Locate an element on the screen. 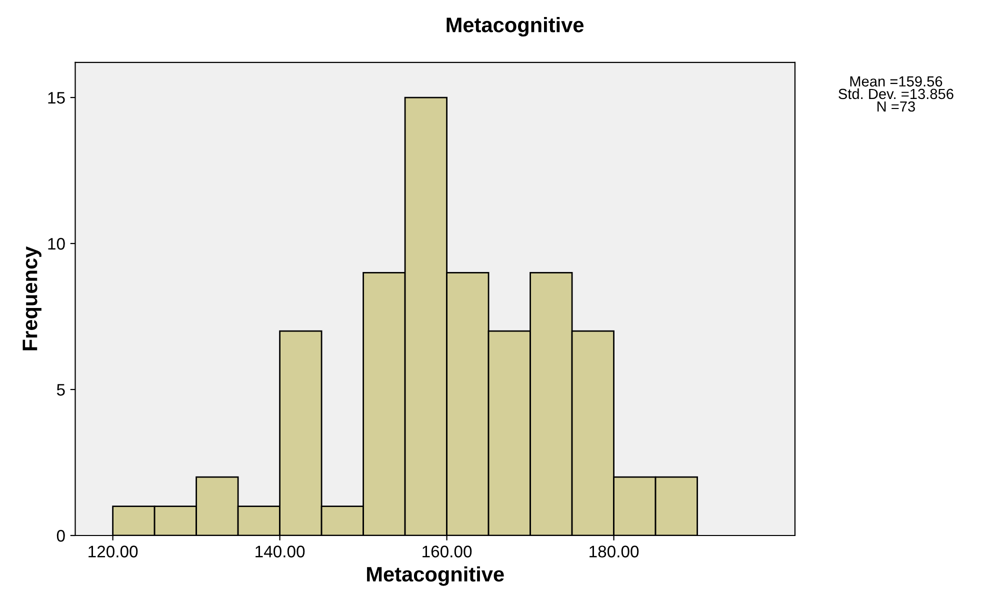 The width and height of the screenshot is (990, 595). x-axis-title: Metacognitive is located at coordinates (435, 576).